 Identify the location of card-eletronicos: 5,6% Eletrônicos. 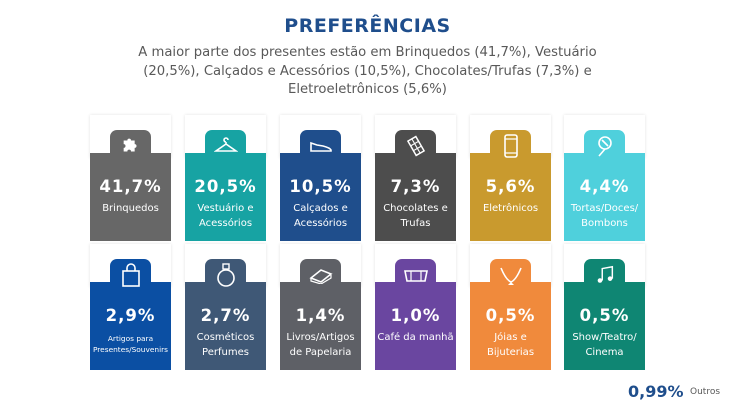
(510, 178).